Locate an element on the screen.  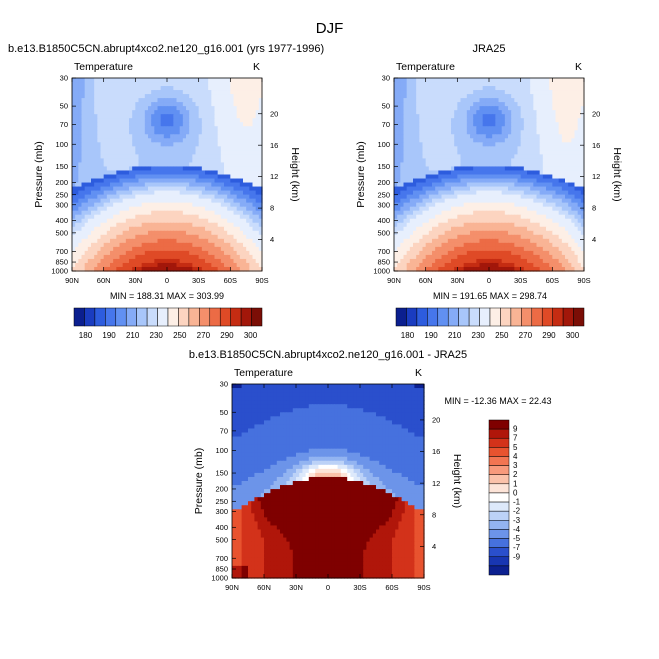
x-tick-label: 60N is located at coordinates (104, 280).